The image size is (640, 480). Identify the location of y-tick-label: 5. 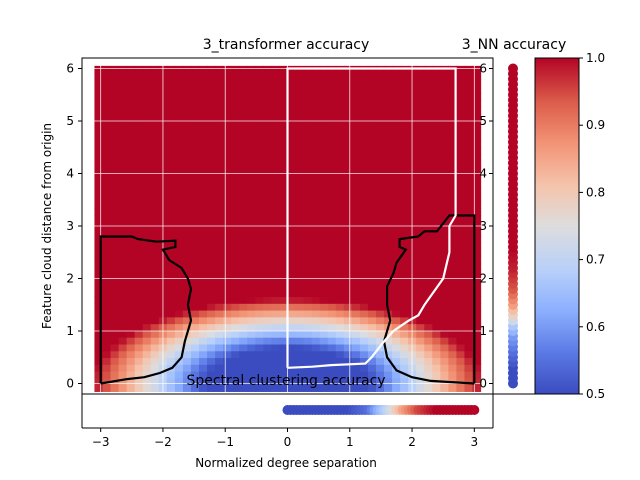
(70, 121).